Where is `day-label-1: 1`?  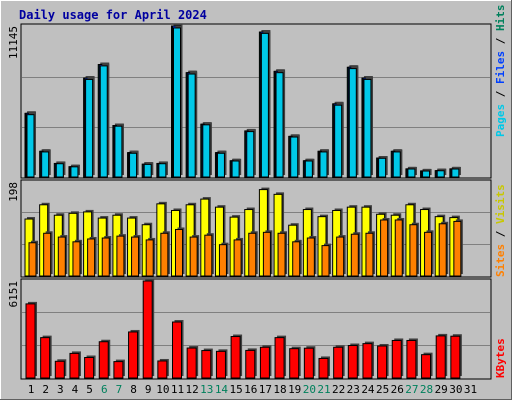
day-label-1: 1 is located at coordinates (31, 389).